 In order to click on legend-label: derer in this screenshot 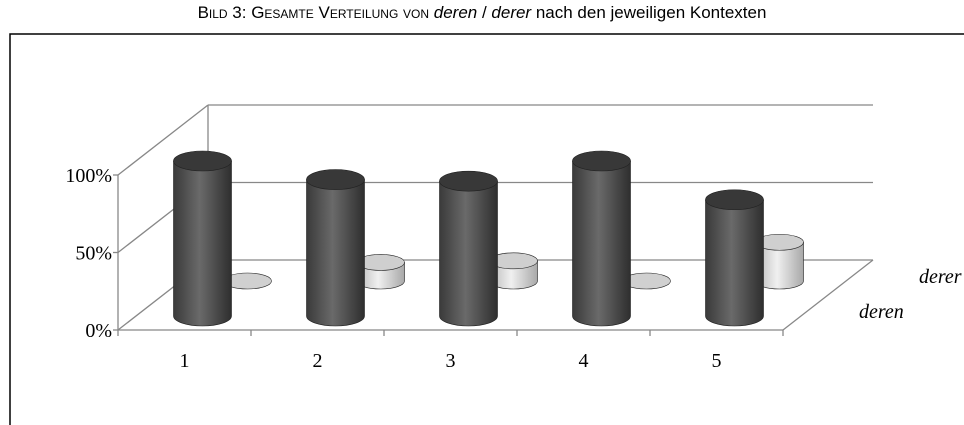, I will do `click(940, 277)`.